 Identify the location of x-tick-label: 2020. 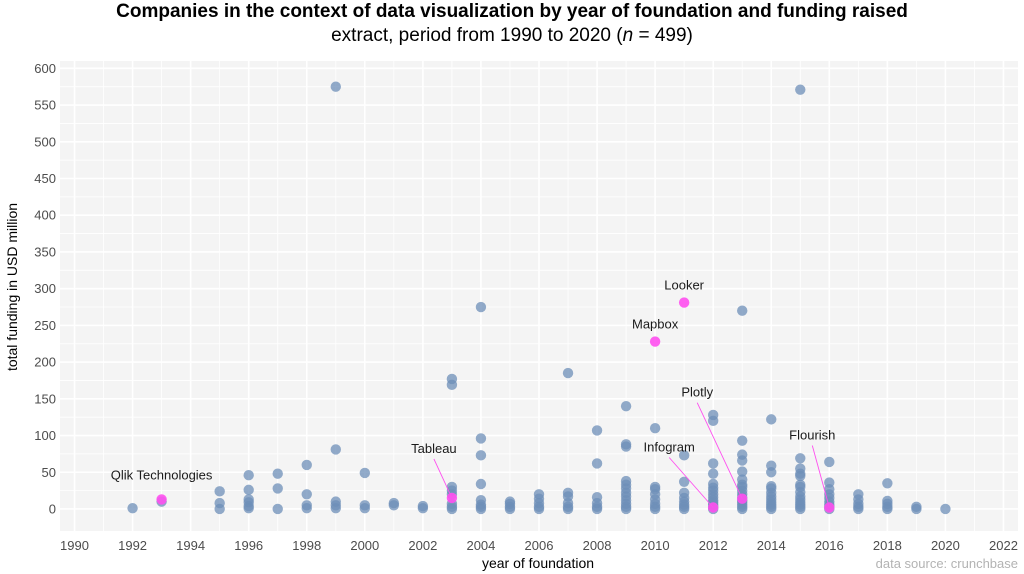
(945, 545).